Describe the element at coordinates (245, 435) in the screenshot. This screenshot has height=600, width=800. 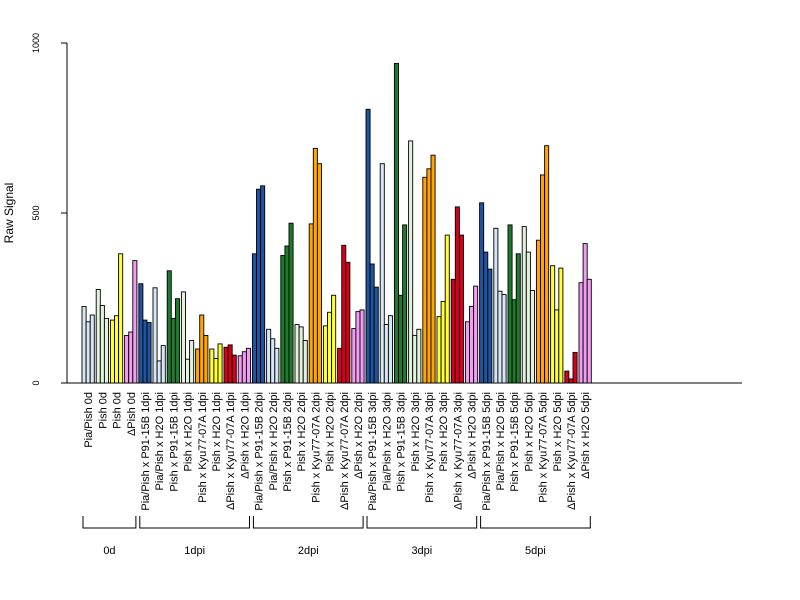
I see `x-tick-label: ΔPish x H2O 1dpi` at that location.